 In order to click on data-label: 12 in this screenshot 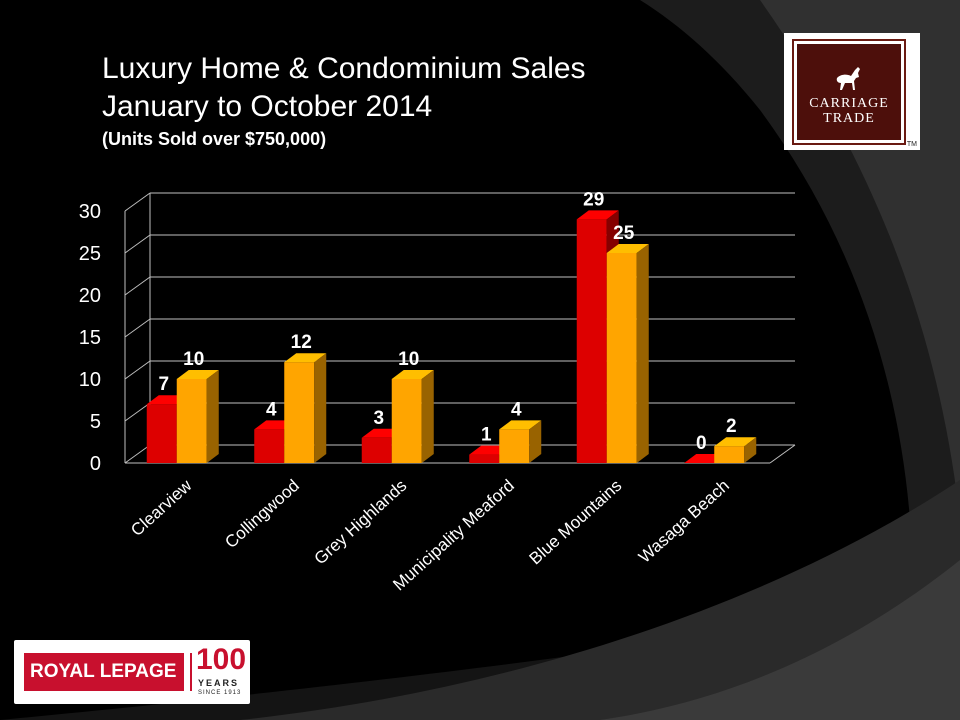, I will do `click(301, 342)`.